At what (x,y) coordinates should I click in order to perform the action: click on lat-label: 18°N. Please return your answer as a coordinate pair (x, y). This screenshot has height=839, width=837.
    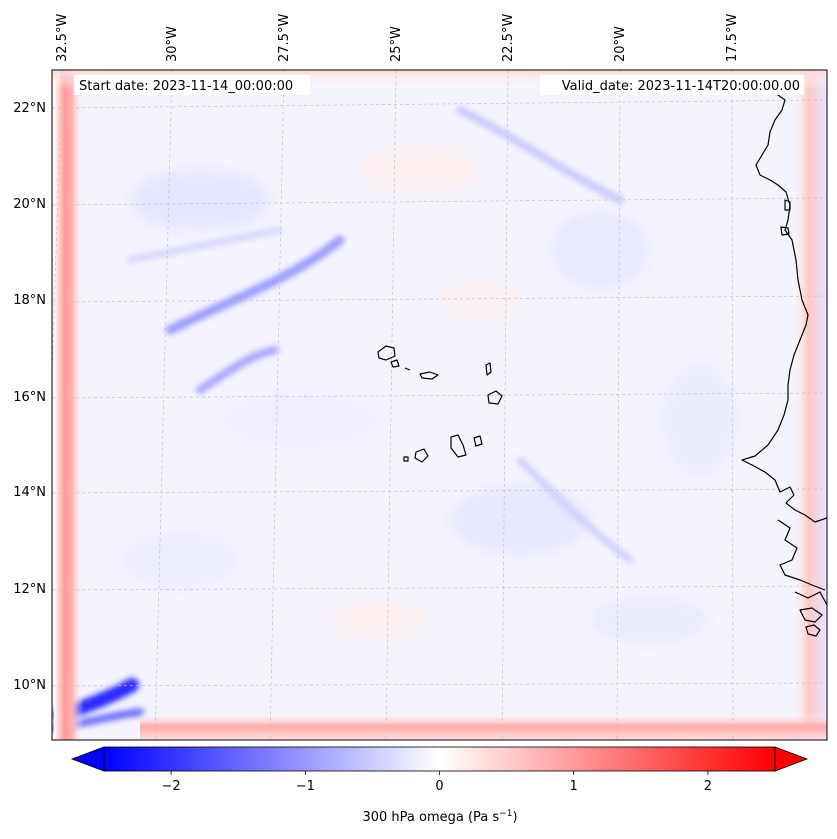
    Looking at the image, I should click on (29, 300).